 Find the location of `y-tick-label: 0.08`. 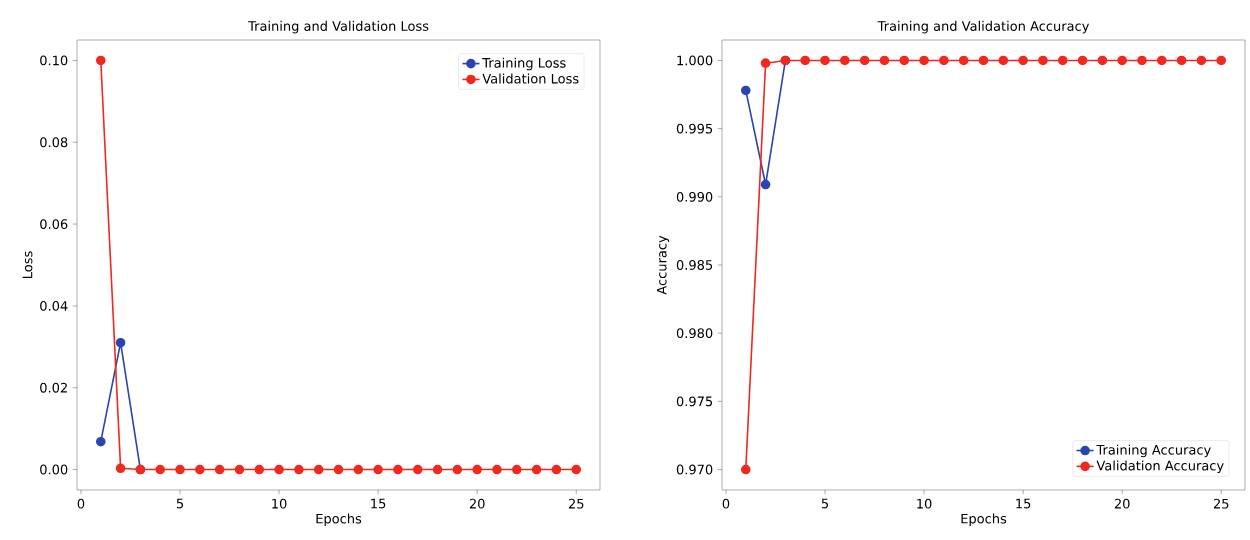

y-tick-label: 0.08 is located at coordinates (54, 142).